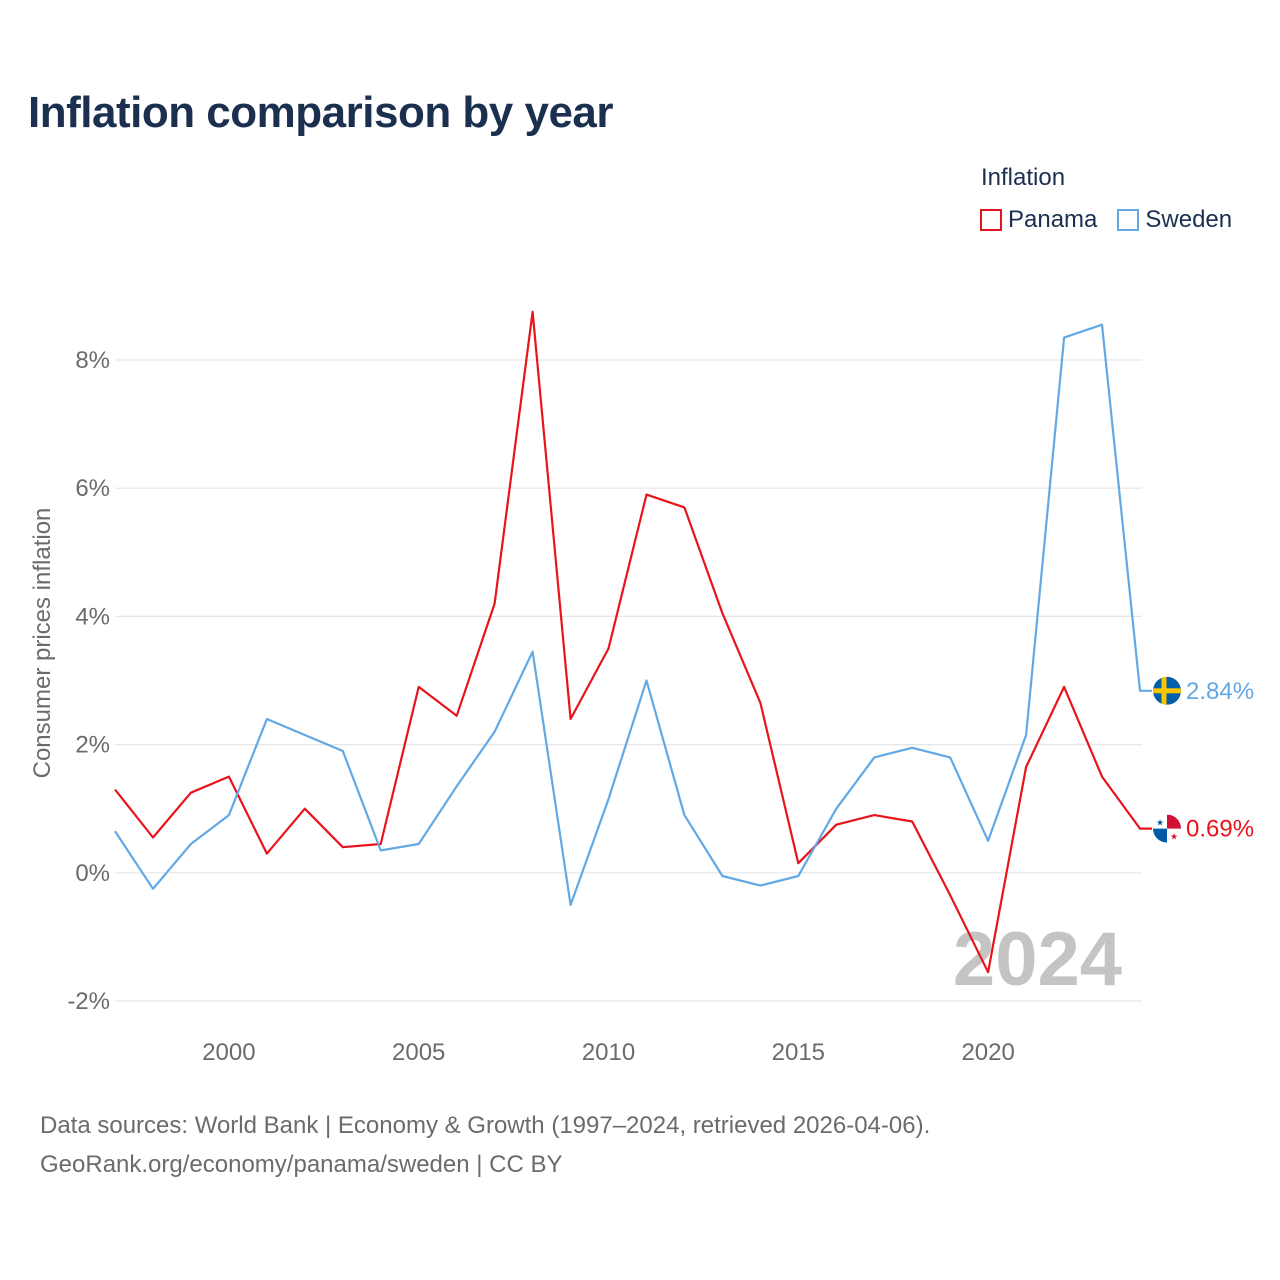  I want to click on y-axis-label: Consumer prices inflation, so click(42, 643).